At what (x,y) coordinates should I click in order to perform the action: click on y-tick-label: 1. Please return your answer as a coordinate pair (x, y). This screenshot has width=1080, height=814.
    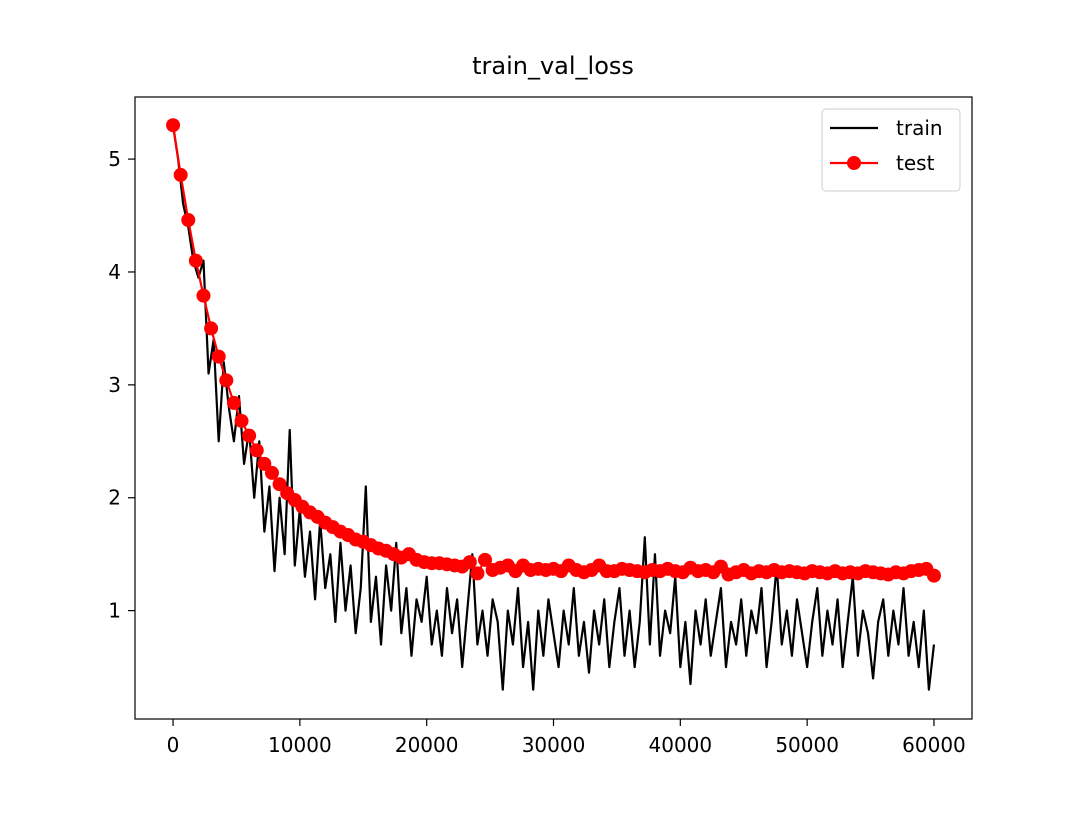
    Looking at the image, I should click on (114, 611).